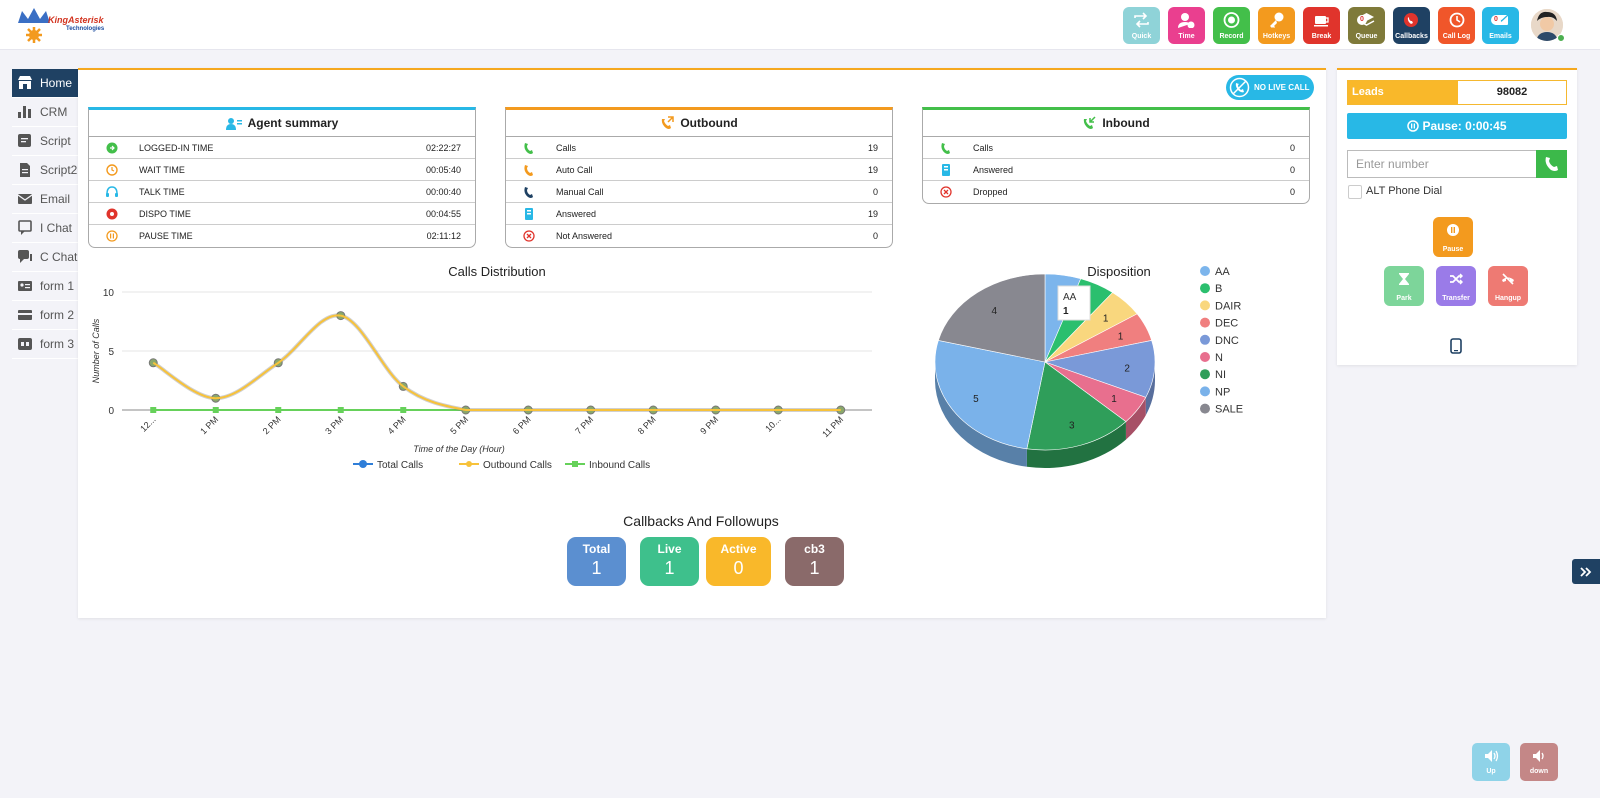  What do you see at coordinates (1119, 271) in the screenshot?
I see `chart-title: Disposition` at bounding box center [1119, 271].